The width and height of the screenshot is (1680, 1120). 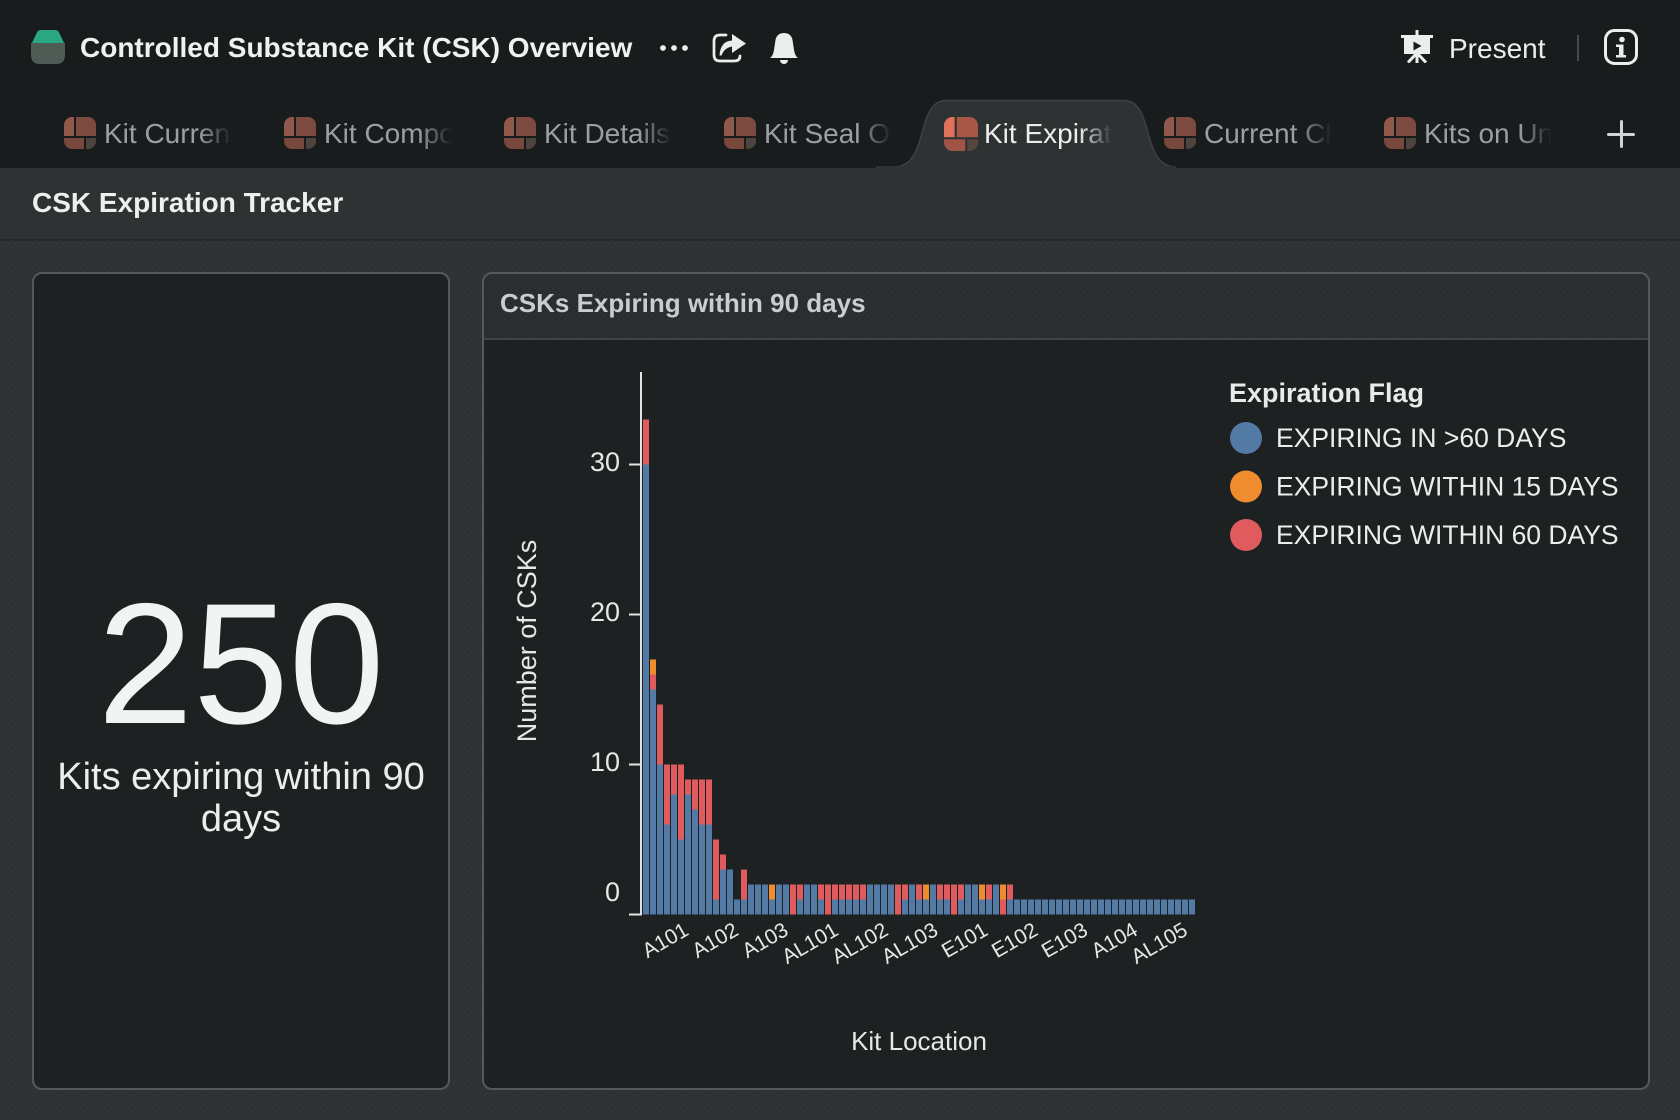 I want to click on svg-text: AL103, so click(x=910, y=943).